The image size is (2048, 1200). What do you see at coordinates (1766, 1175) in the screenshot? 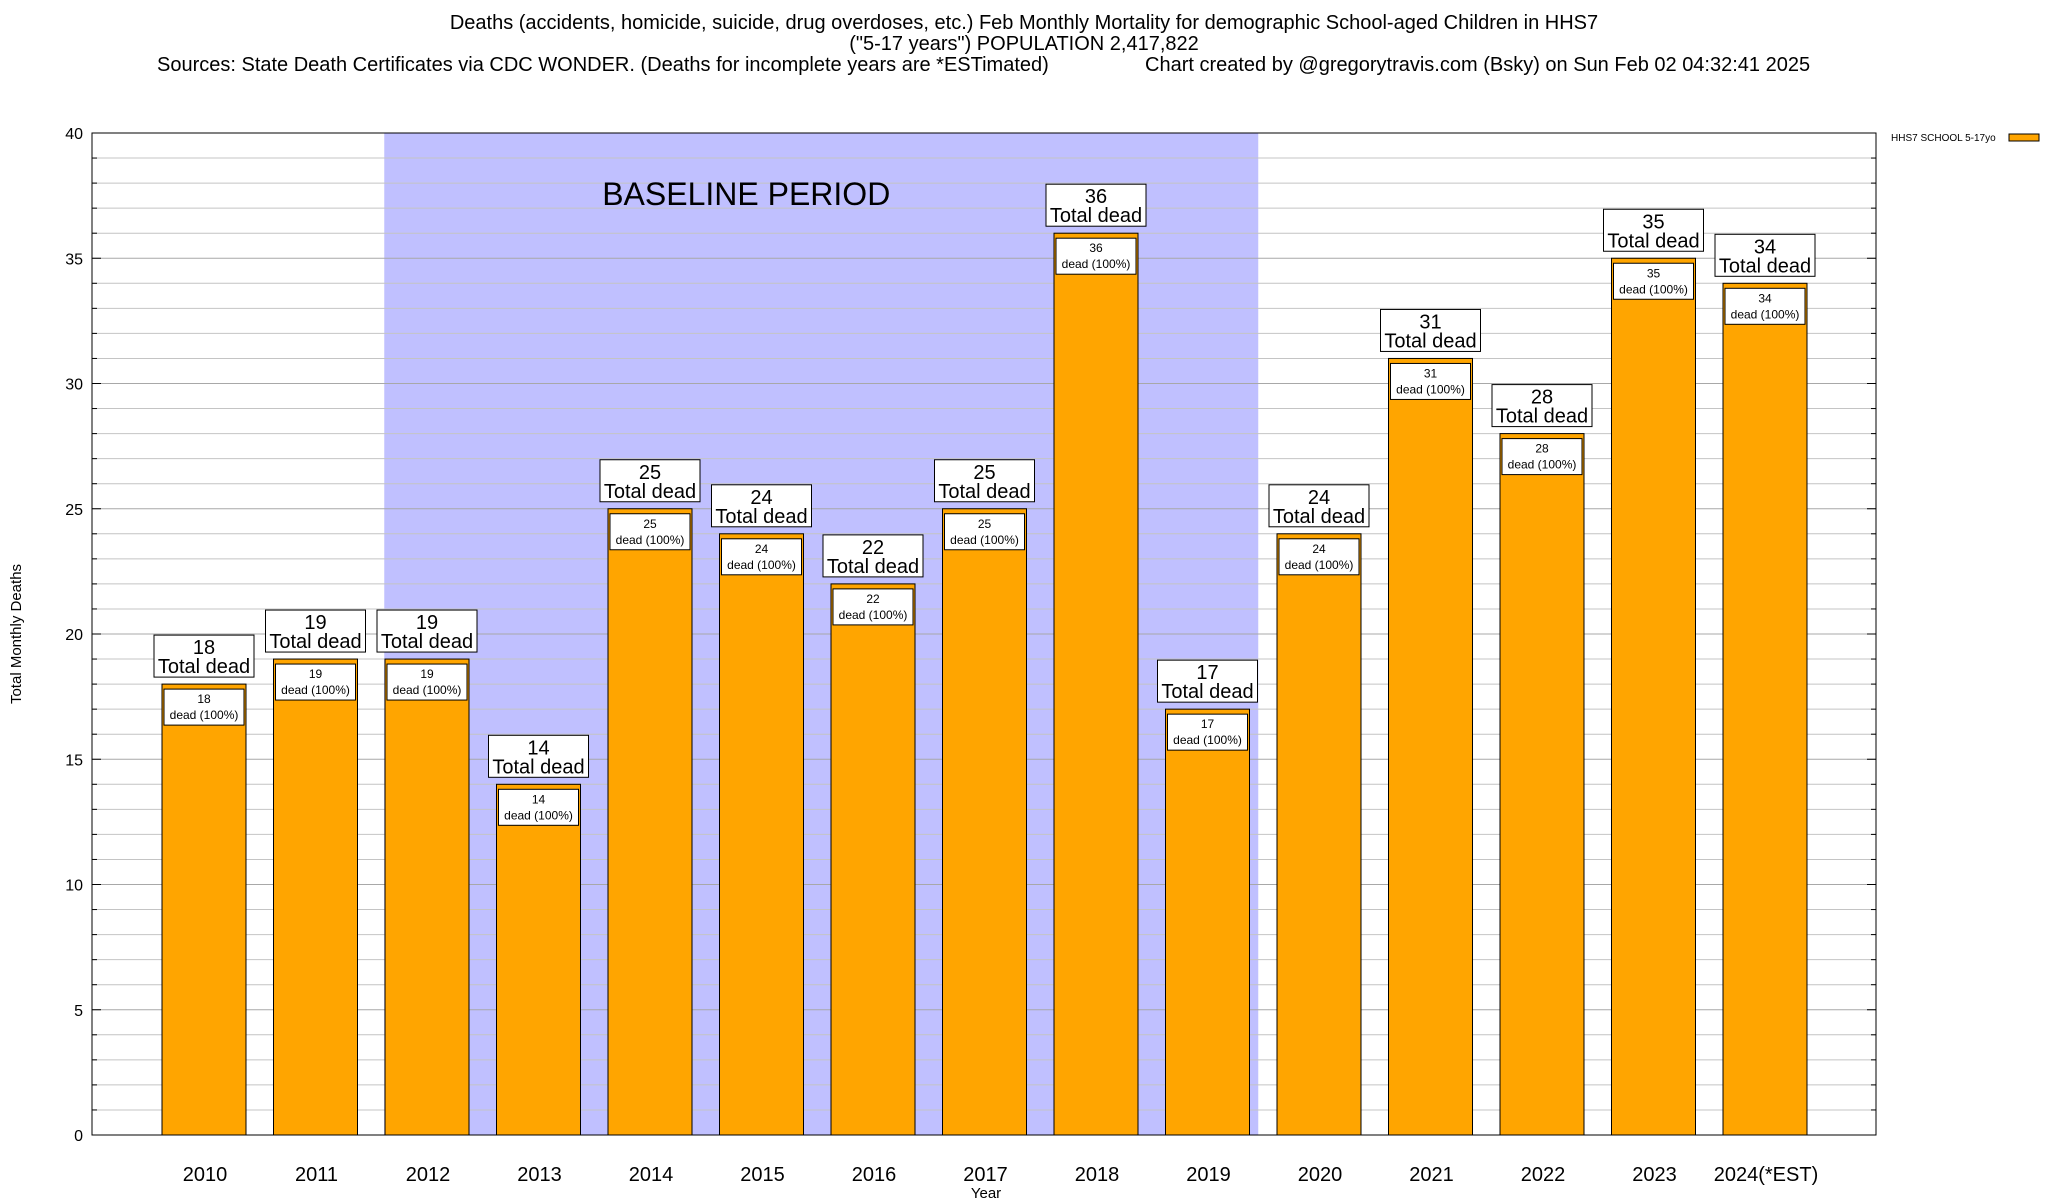
I see `x-tick-label: 2024(*EST)` at bounding box center [1766, 1175].